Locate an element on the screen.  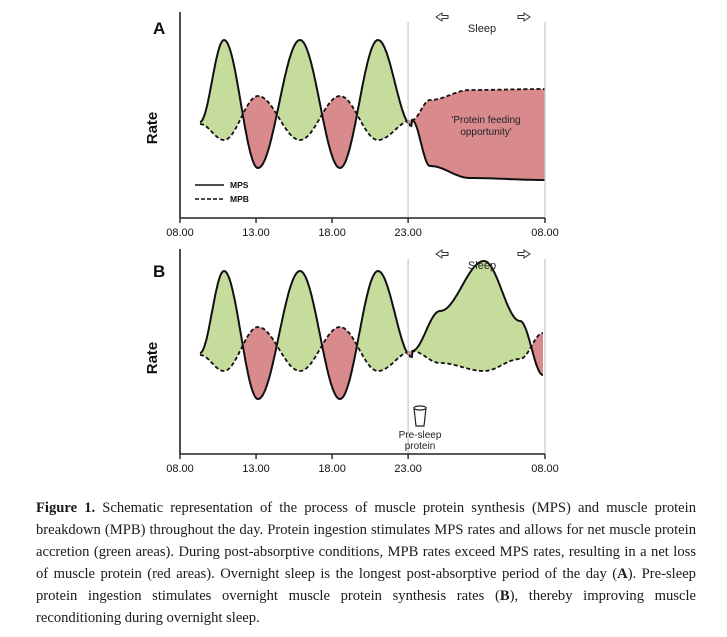
pre-sleep-protein-cup-icon is located at coordinates (420, 416).